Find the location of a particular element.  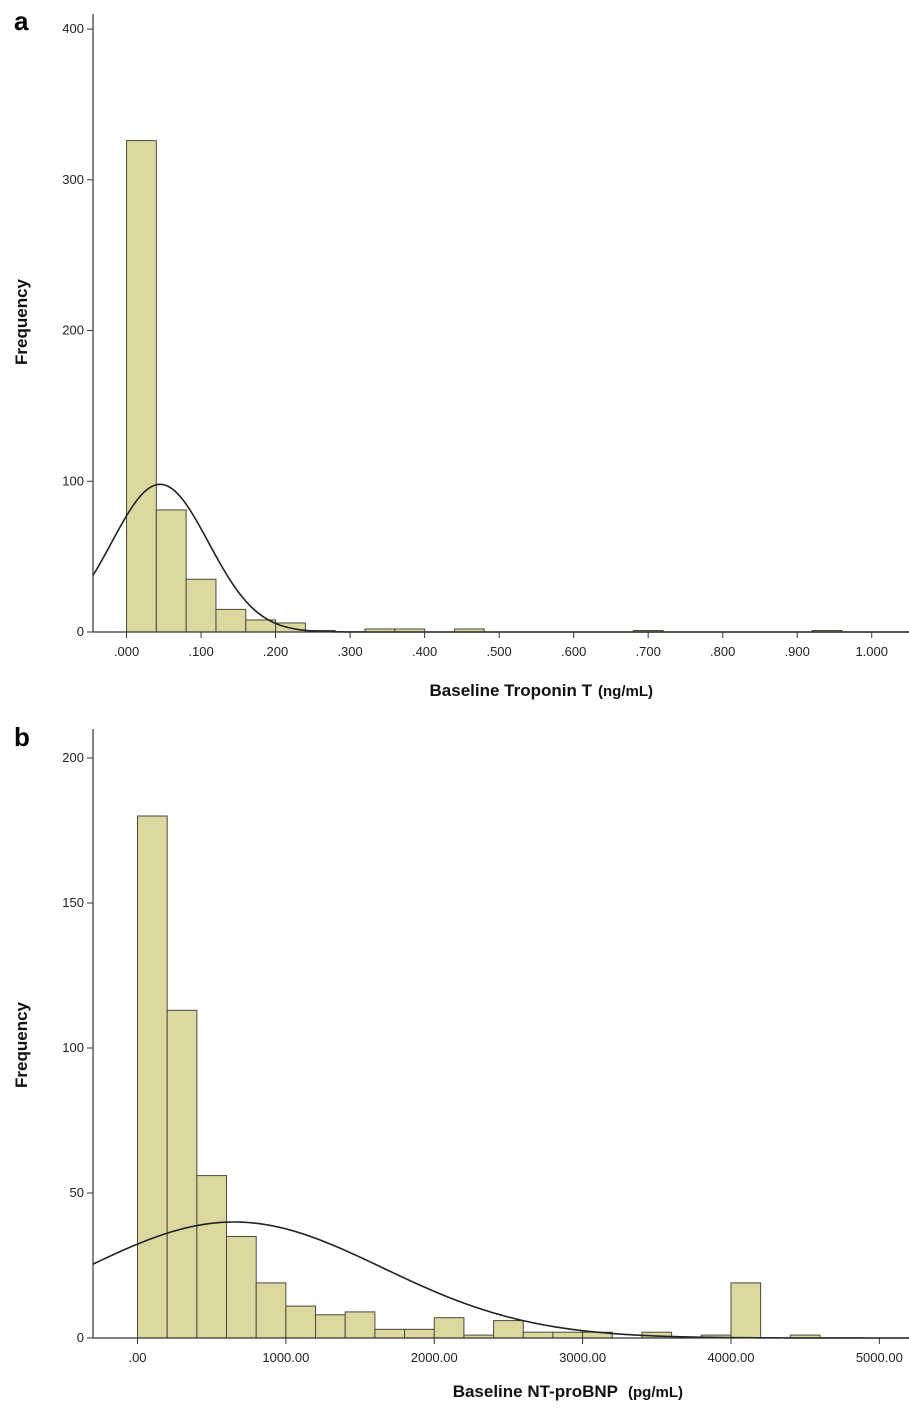

x-tick-label: .800 is located at coordinates (722, 651).